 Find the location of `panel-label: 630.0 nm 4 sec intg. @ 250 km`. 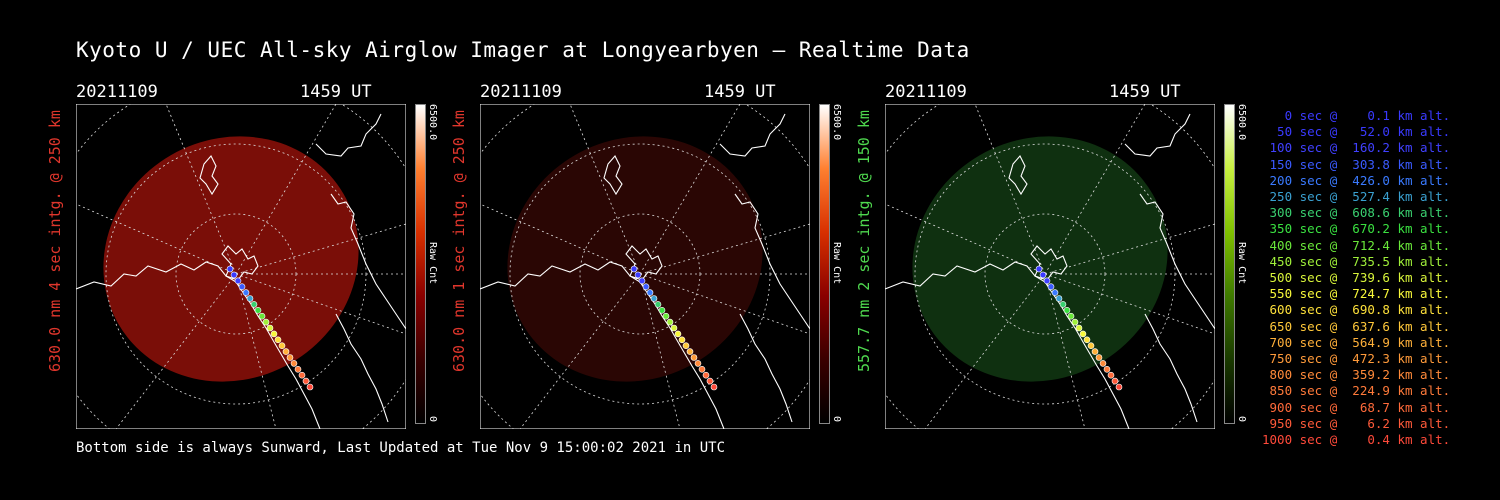

panel-label: 630.0 nm 4 sec intg. @ 250 km is located at coordinates (55, 241).